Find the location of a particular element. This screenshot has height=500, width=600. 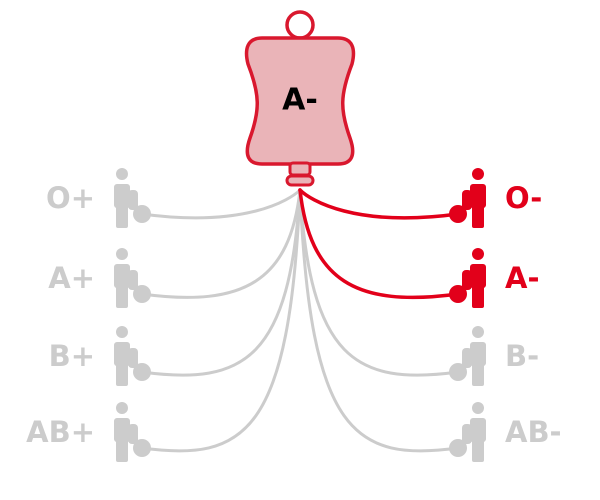

bag-body-shape is located at coordinates (300, 101).